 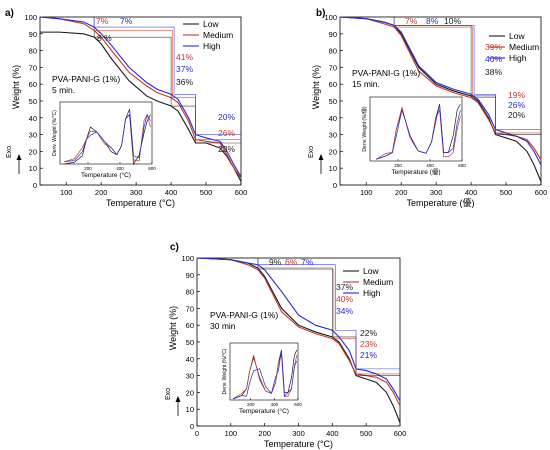 What do you see at coordinates (174, 247) in the screenshot?
I see `panel-label: c)` at bounding box center [174, 247].